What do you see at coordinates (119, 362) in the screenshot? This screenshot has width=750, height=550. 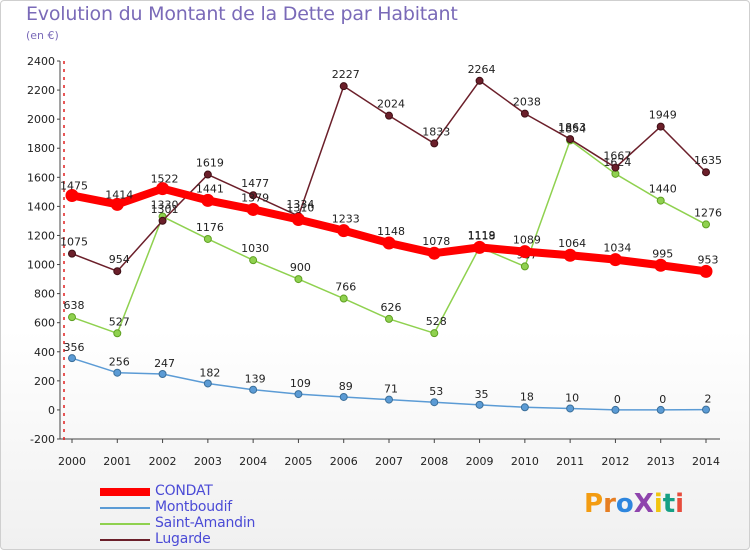 I see `data-label-montboudif: 256` at bounding box center [119, 362].